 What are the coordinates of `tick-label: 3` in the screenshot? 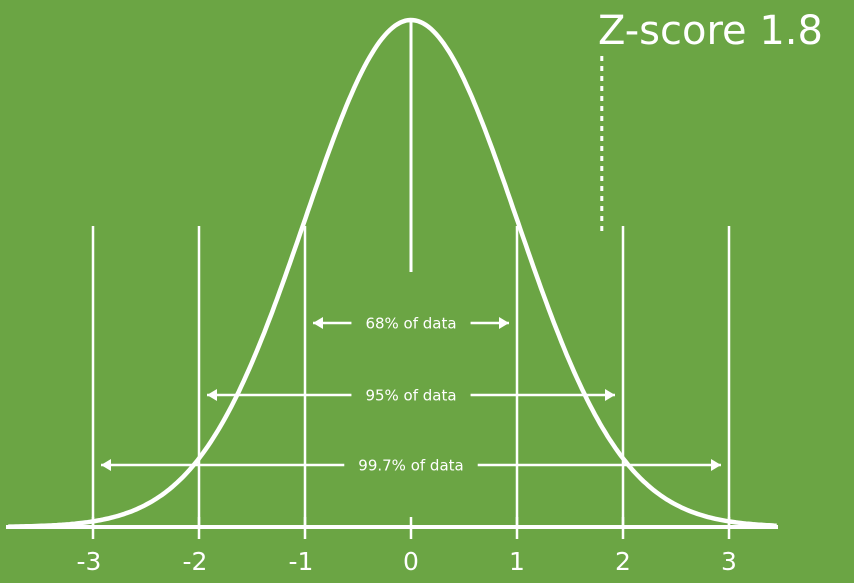 It's located at (729, 561).